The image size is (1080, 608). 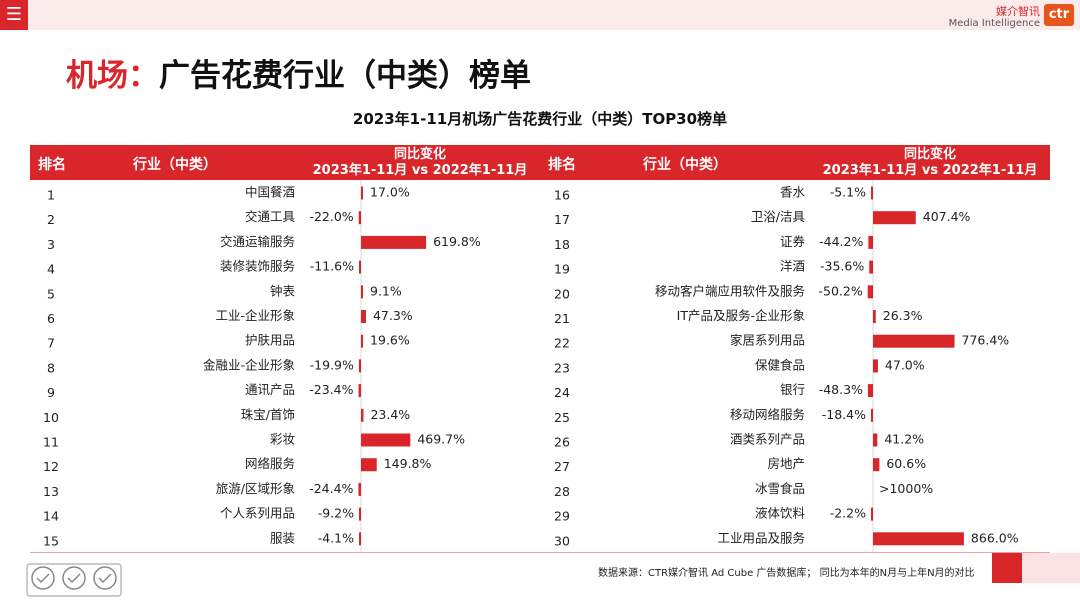 I want to click on rank-label: 9, so click(x=51, y=392).